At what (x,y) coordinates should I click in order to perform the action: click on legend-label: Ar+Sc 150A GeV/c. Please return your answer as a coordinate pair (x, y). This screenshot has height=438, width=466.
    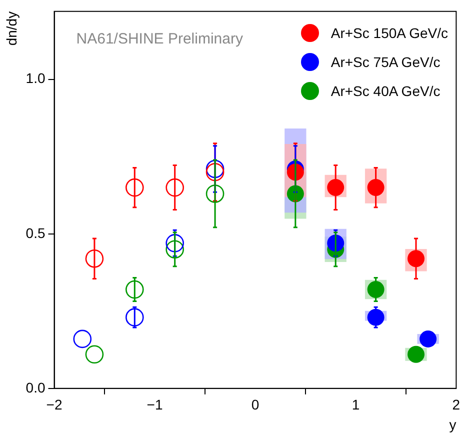
    Looking at the image, I should click on (389, 32).